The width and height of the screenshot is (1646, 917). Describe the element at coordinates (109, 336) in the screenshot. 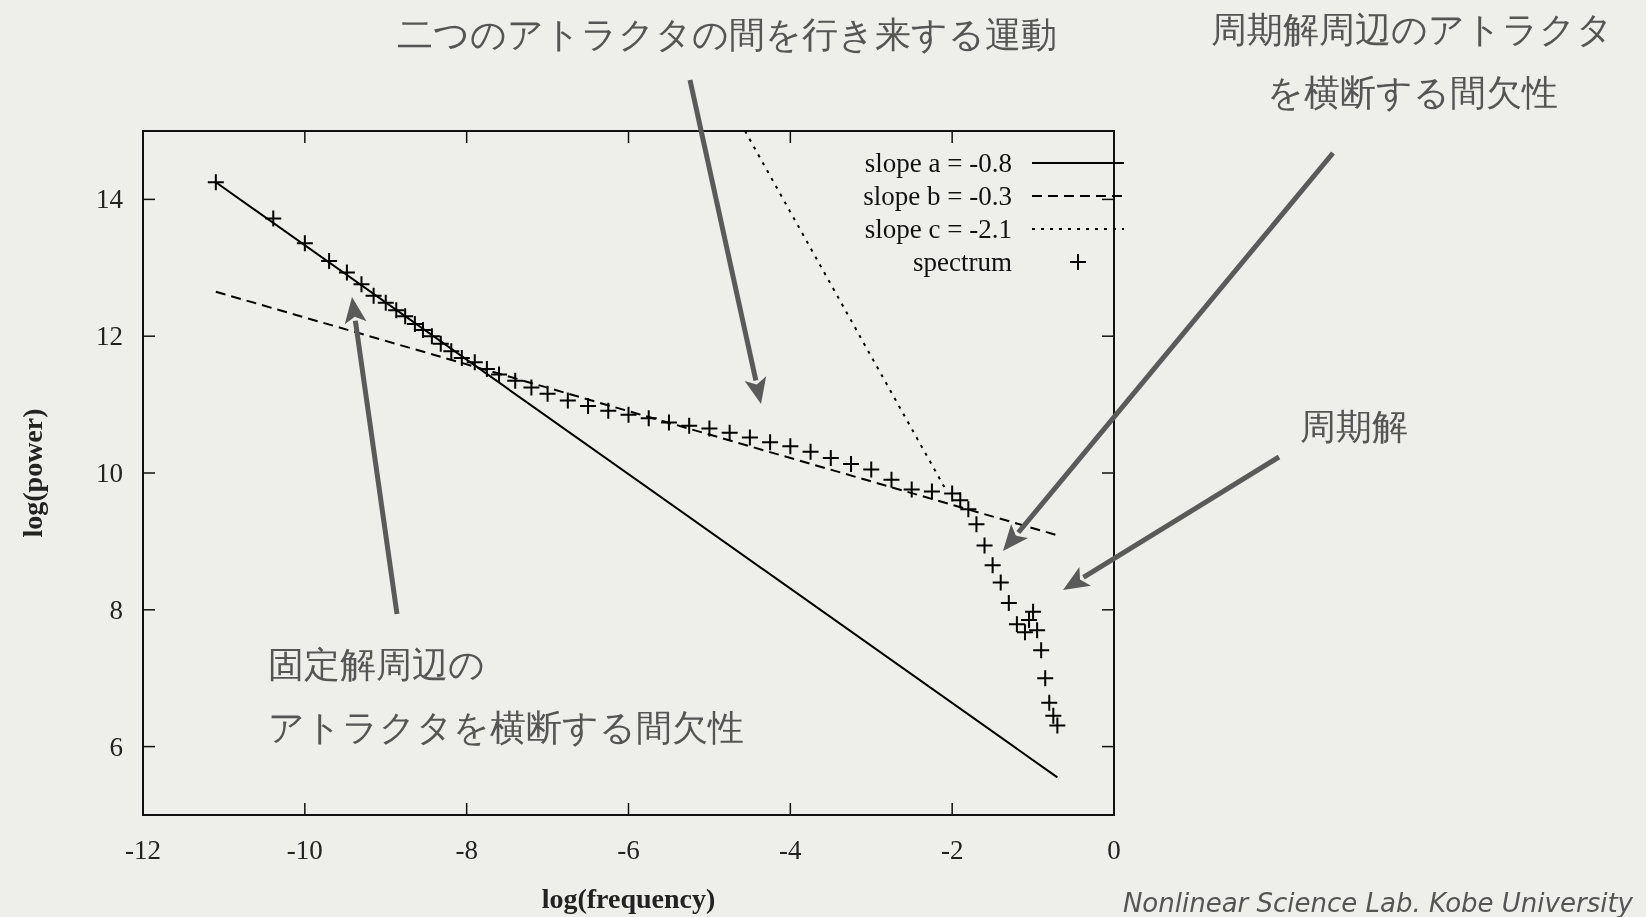

I see `y-tick-label: 12` at that location.